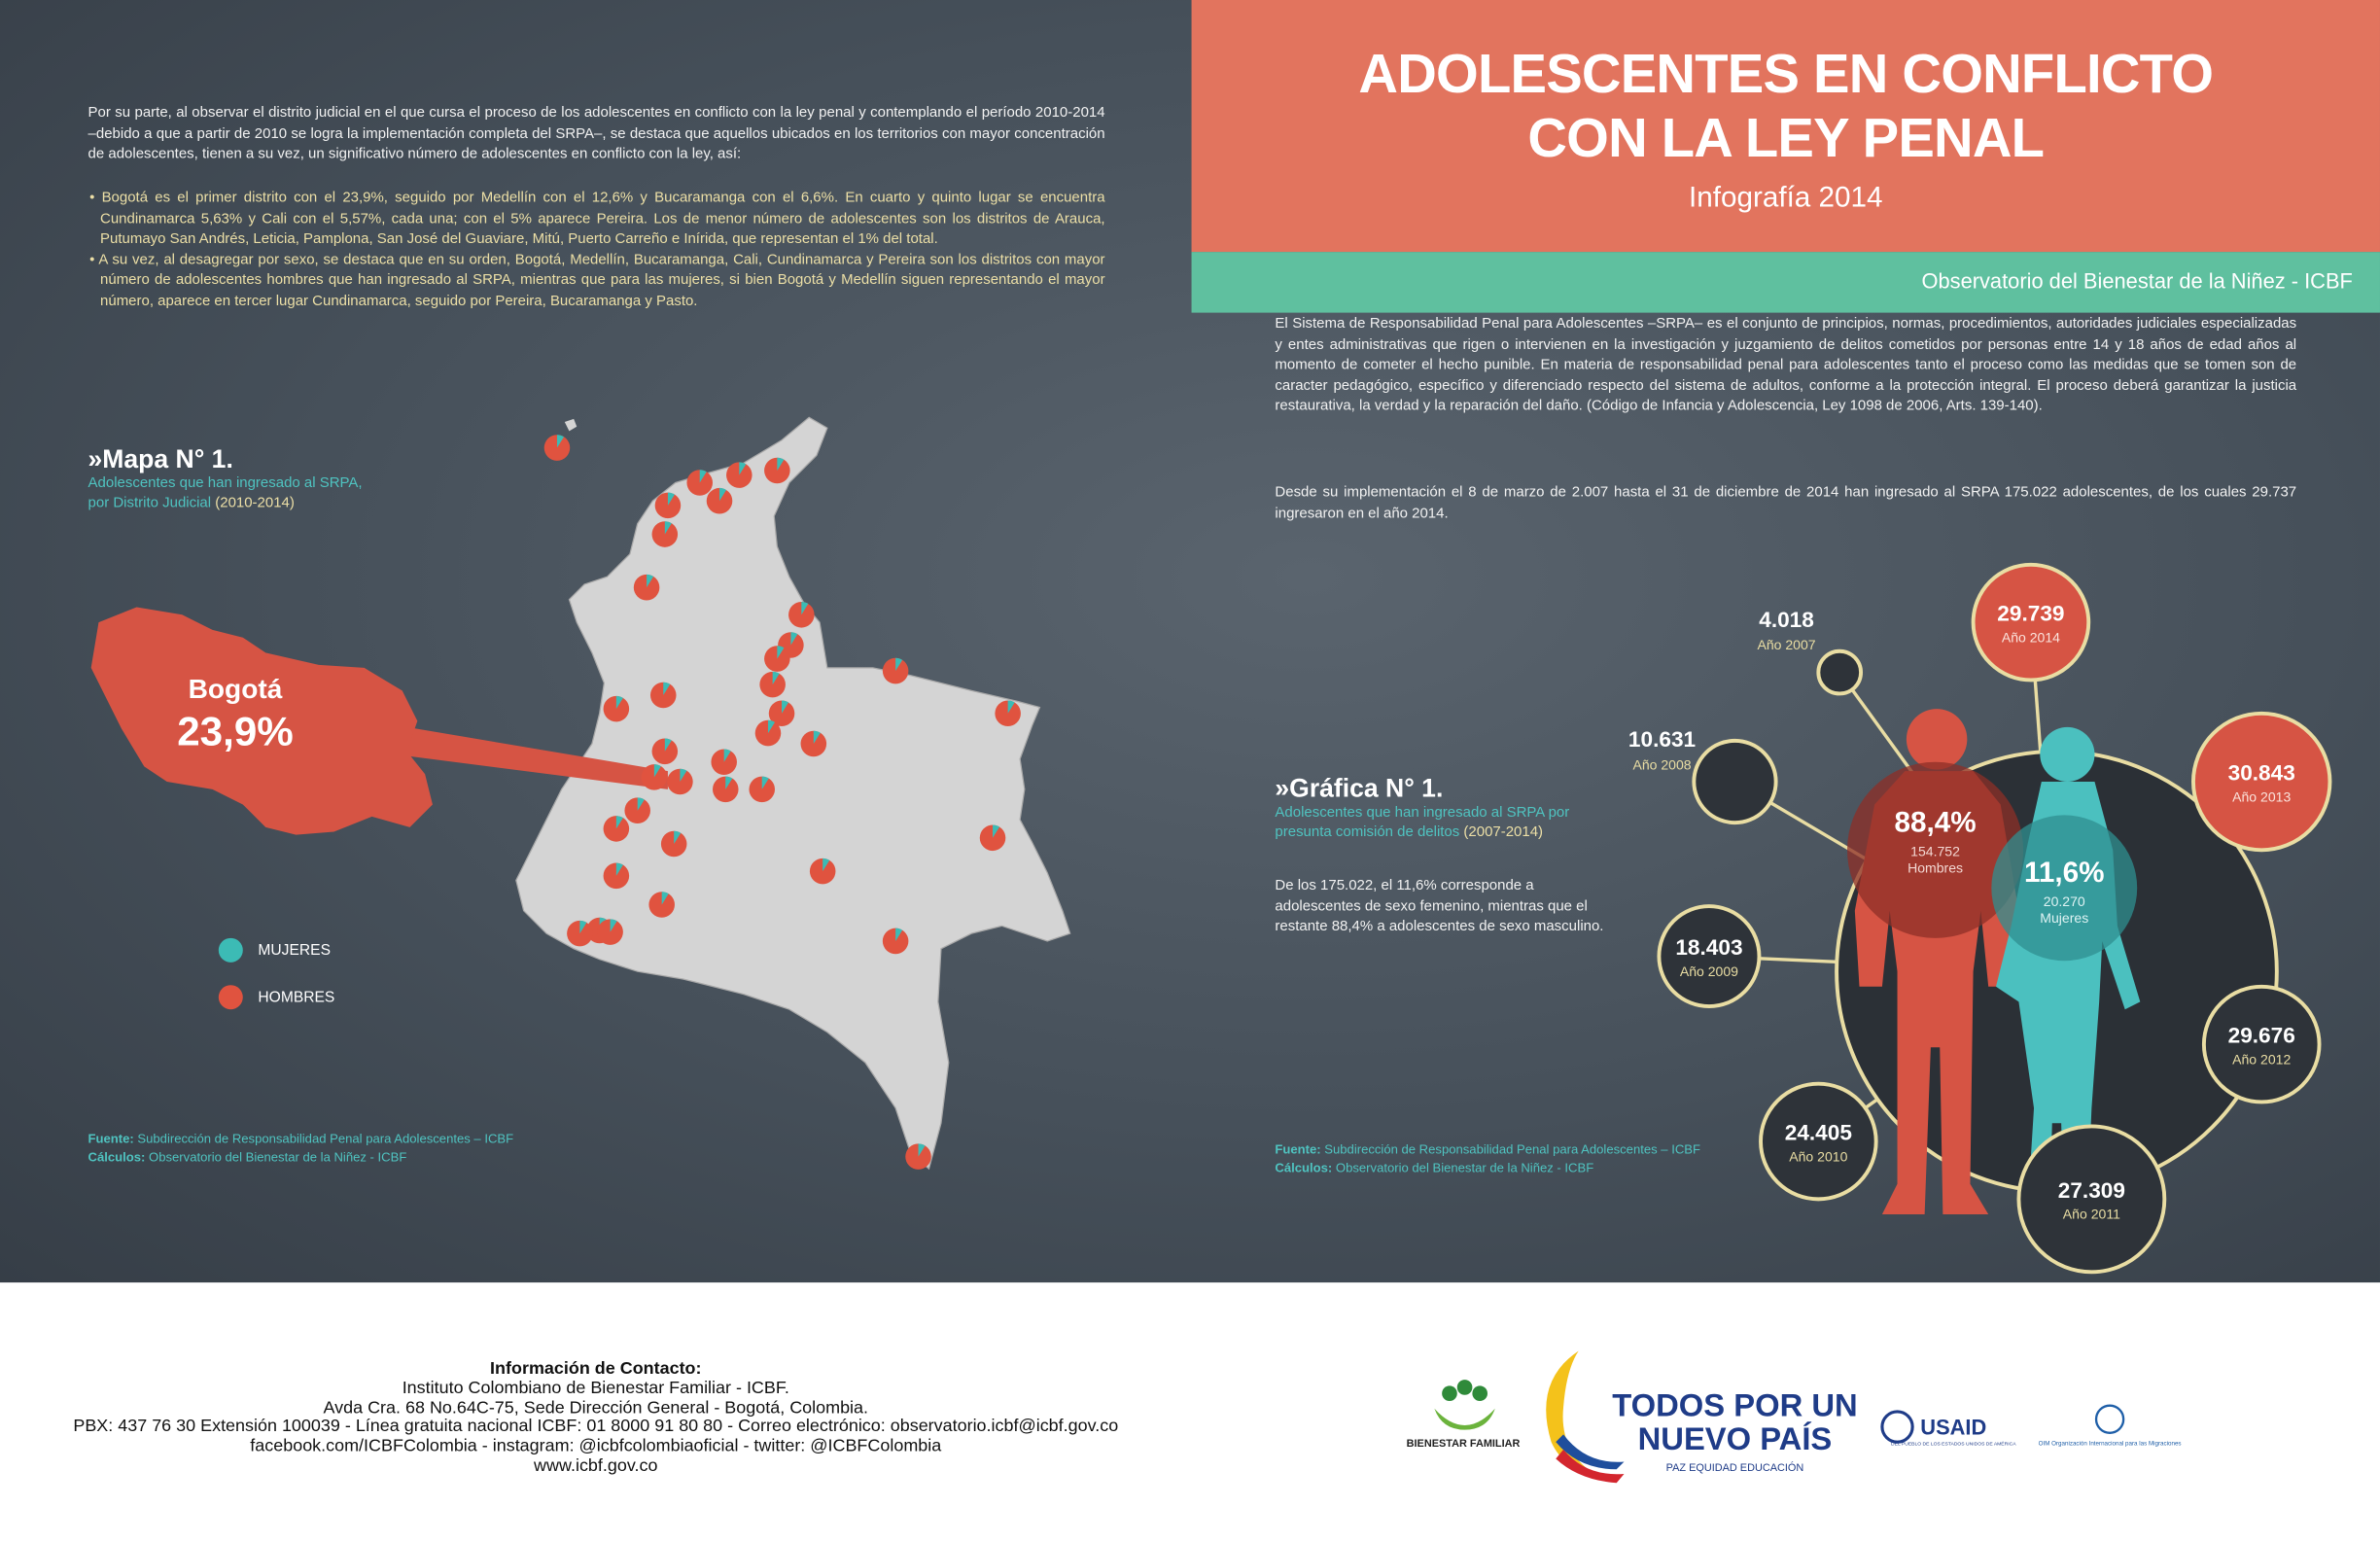  What do you see at coordinates (2030, 614) in the screenshot?
I see `year-value: 29.739` at bounding box center [2030, 614].